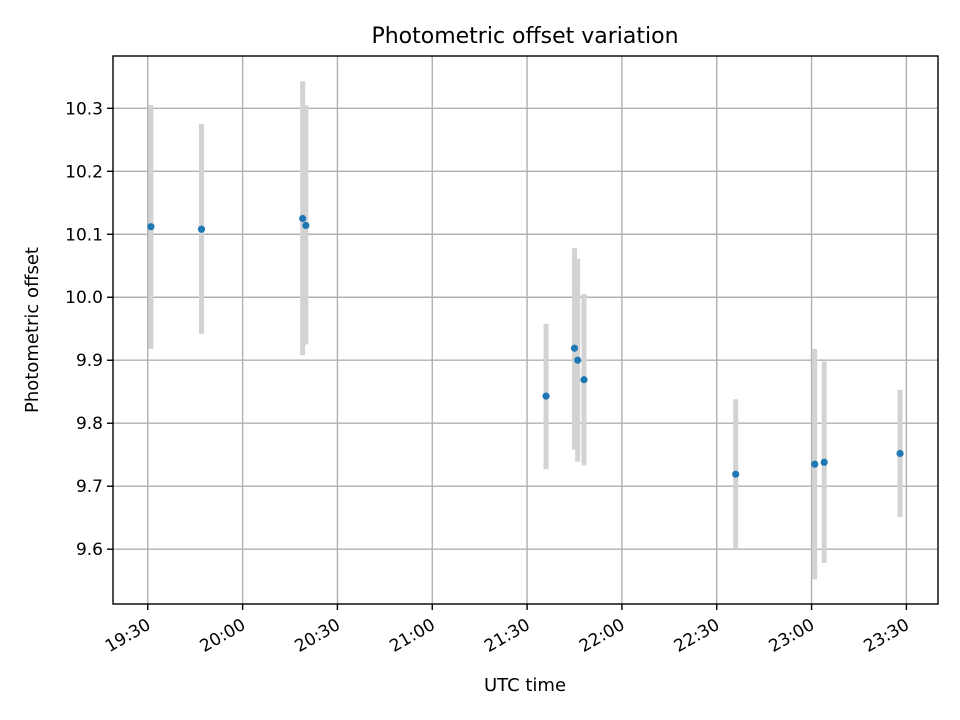 The height and width of the screenshot is (720, 960). Describe the element at coordinates (89, 424) in the screenshot. I see `y-tick-label: 9.8` at that location.